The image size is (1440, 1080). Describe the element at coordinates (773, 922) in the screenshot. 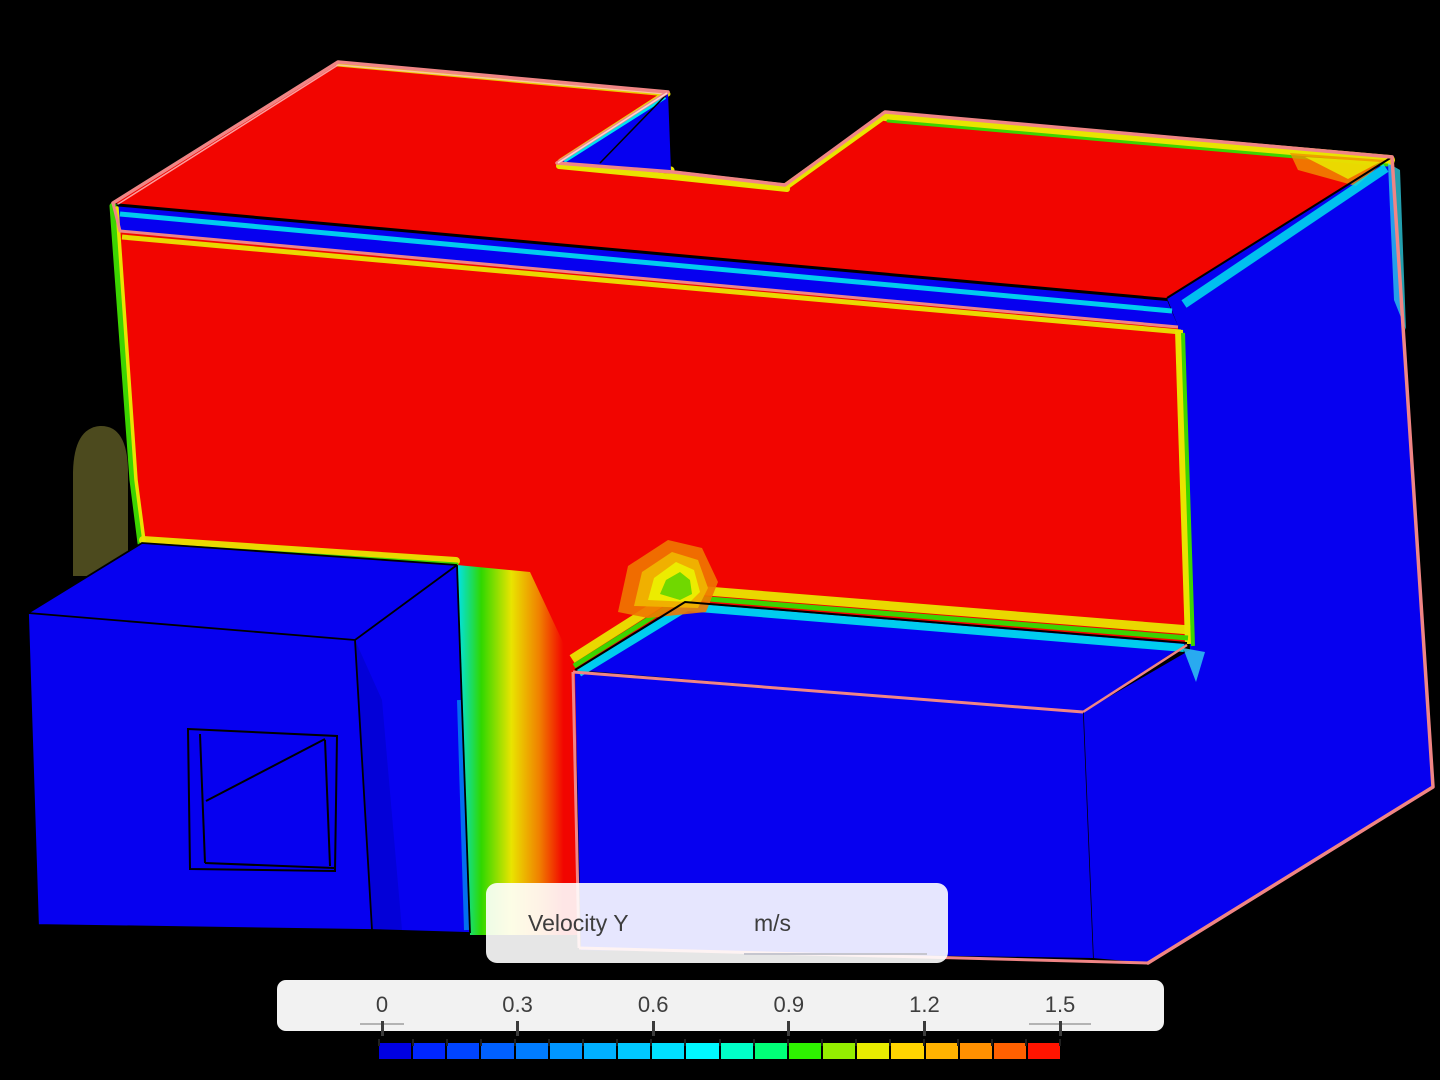

I see `legend-unit-label: m/s` at that location.